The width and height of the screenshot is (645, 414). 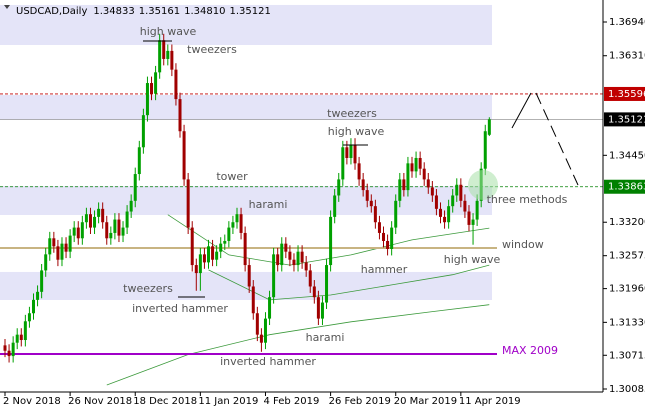 What do you see at coordinates (249, 11) in the screenshot?
I see `header-close: 1.35121` at bounding box center [249, 11].